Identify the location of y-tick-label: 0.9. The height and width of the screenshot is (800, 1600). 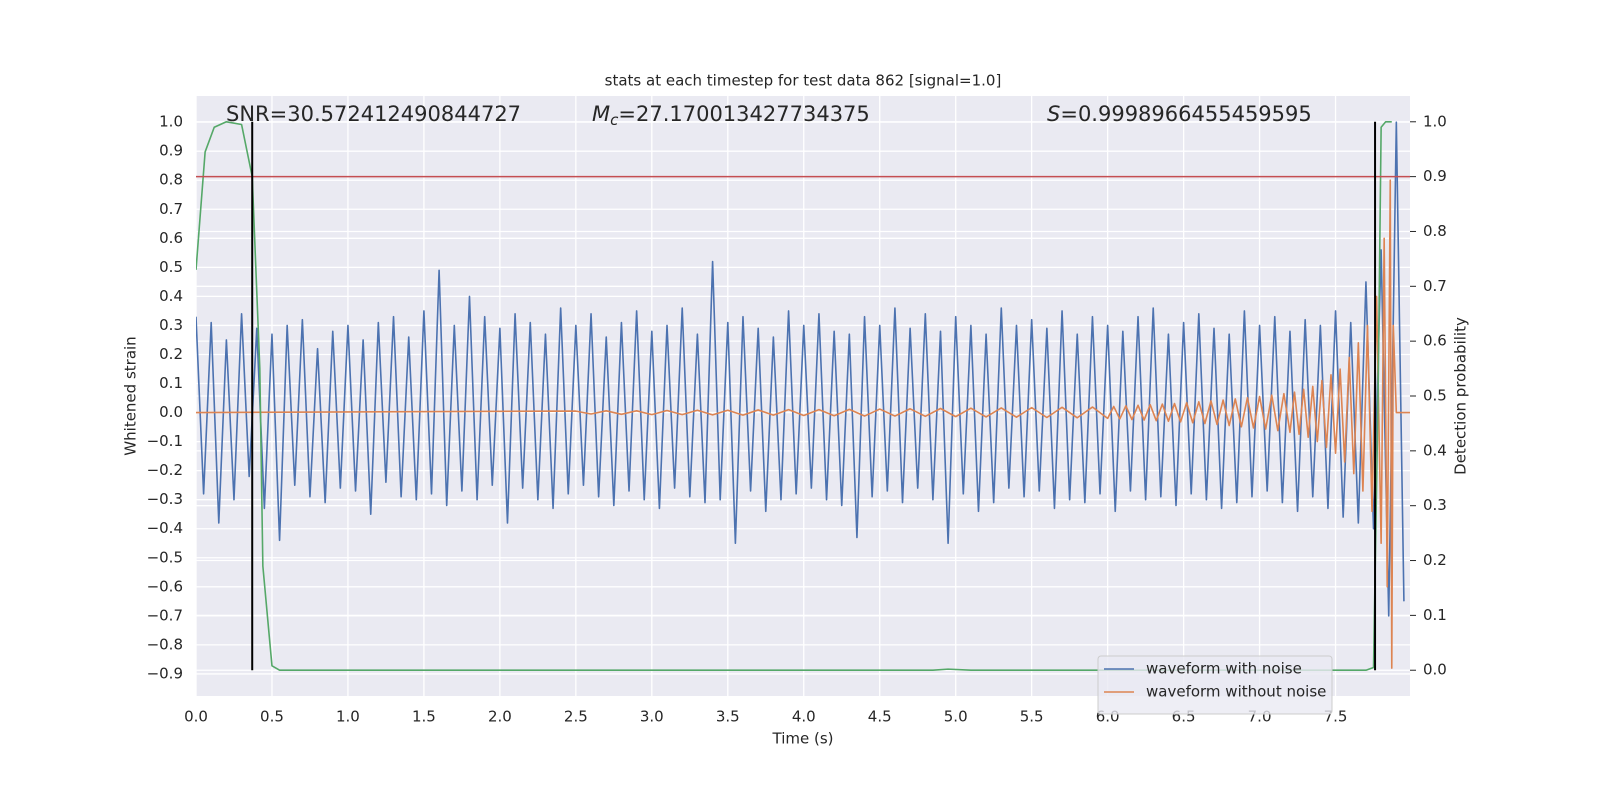
(171, 151).